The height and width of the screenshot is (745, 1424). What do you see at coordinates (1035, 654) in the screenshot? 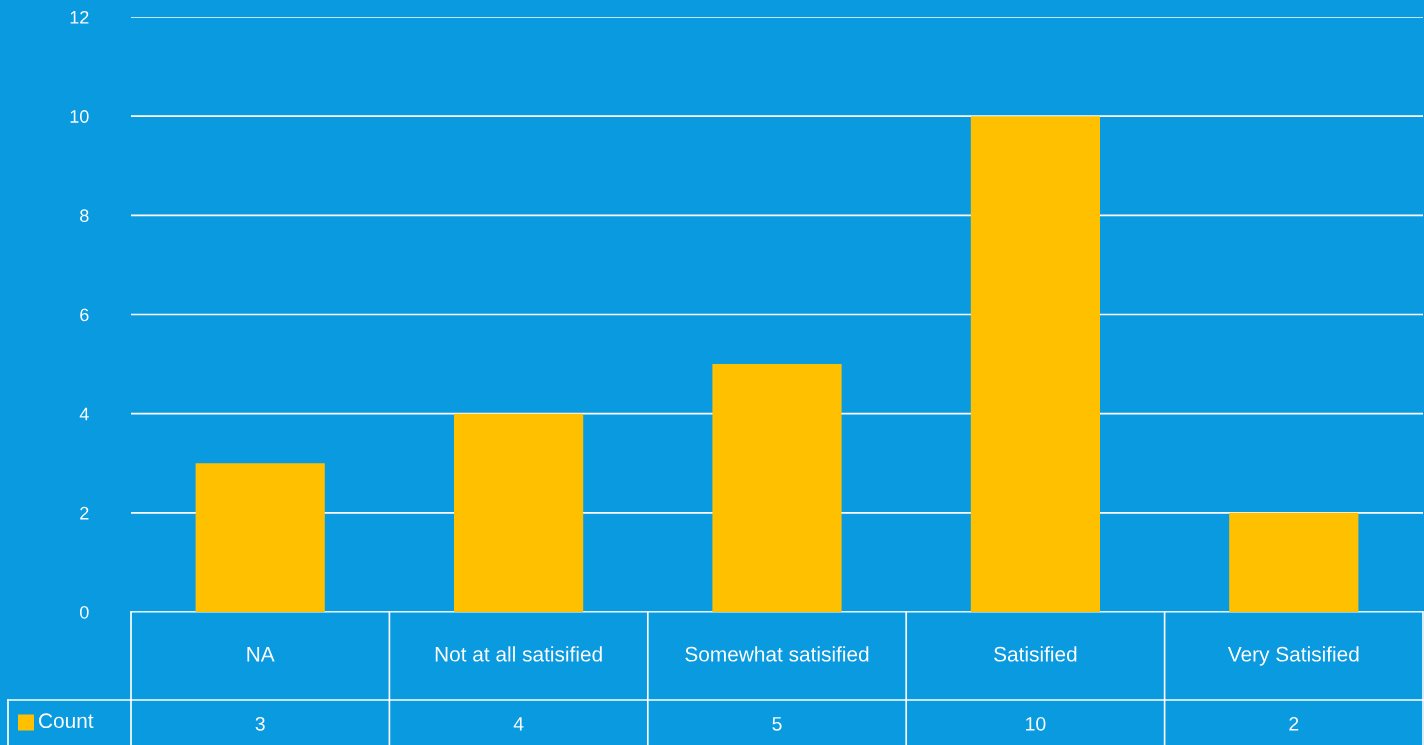
I see `x-tick-label: Satisified` at bounding box center [1035, 654].